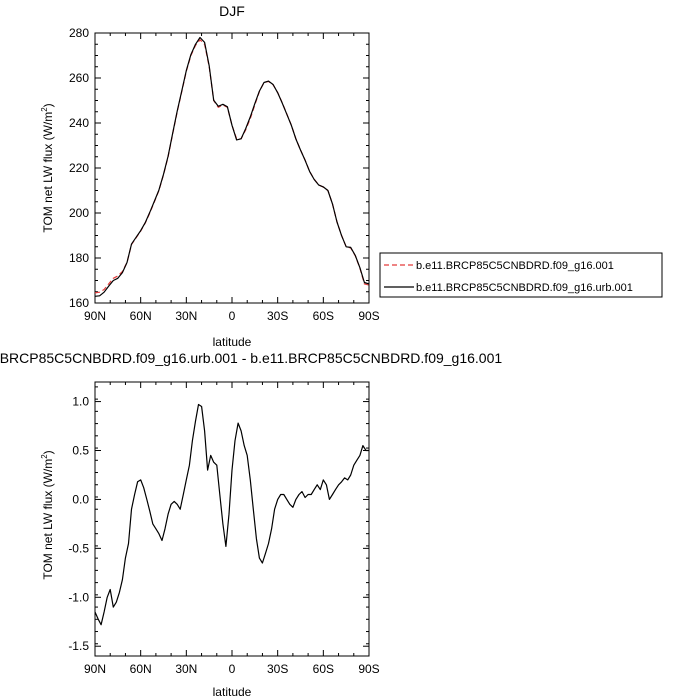  What do you see at coordinates (232, 692) in the screenshot?
I see `bottom-x-axis-label: latitude` at bounding box center [232, 692].